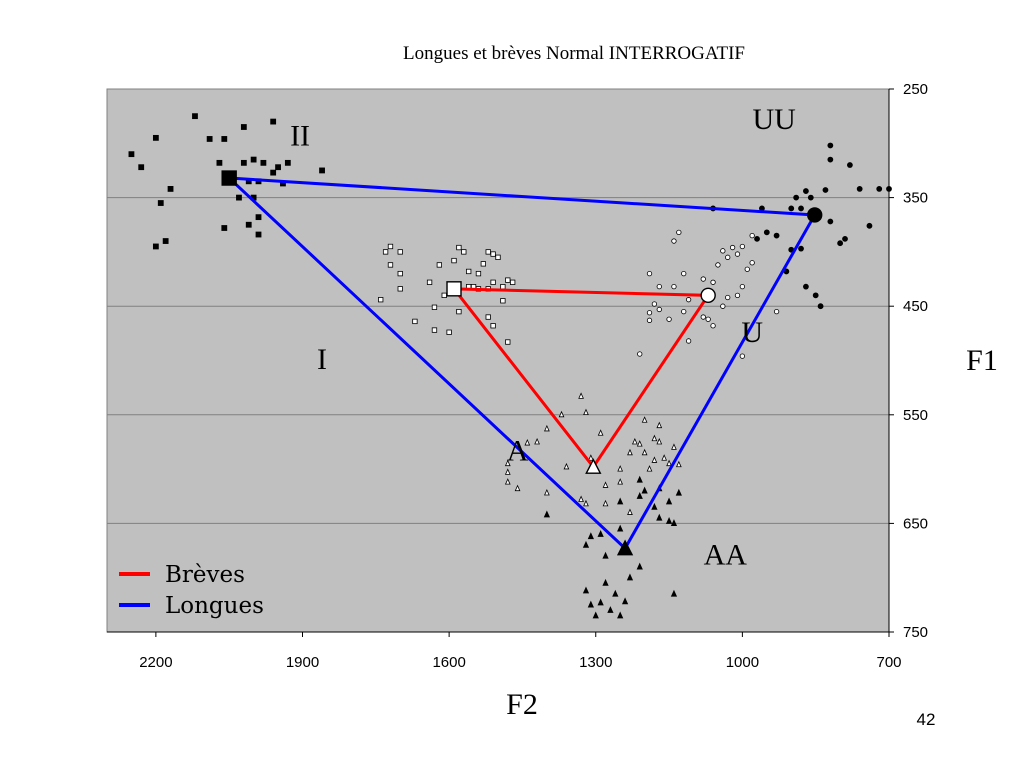 The width and height of the screenshot is (1024, 768). Describe the element at coordinates (915, 415) in the screenshot. I see `y-tick-label-550: 550` at that location.